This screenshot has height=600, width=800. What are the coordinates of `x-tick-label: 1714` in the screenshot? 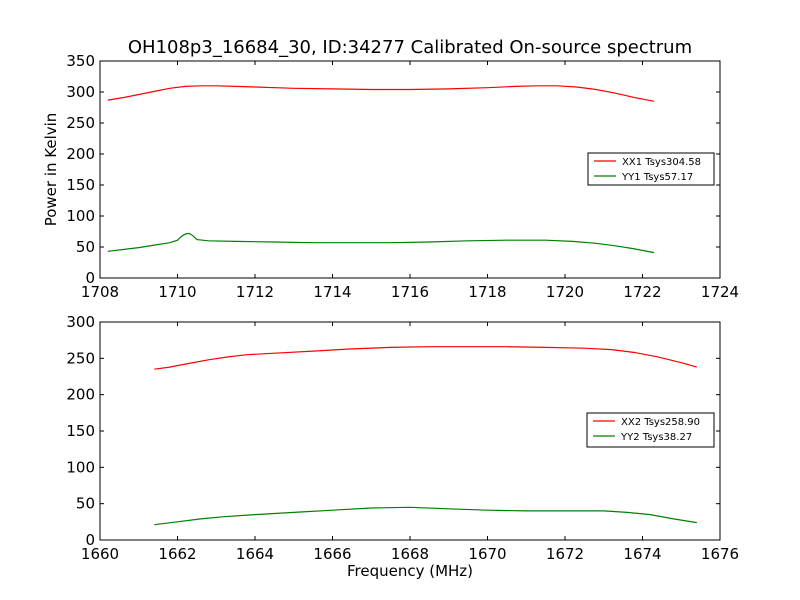 It's located at (332, 292).